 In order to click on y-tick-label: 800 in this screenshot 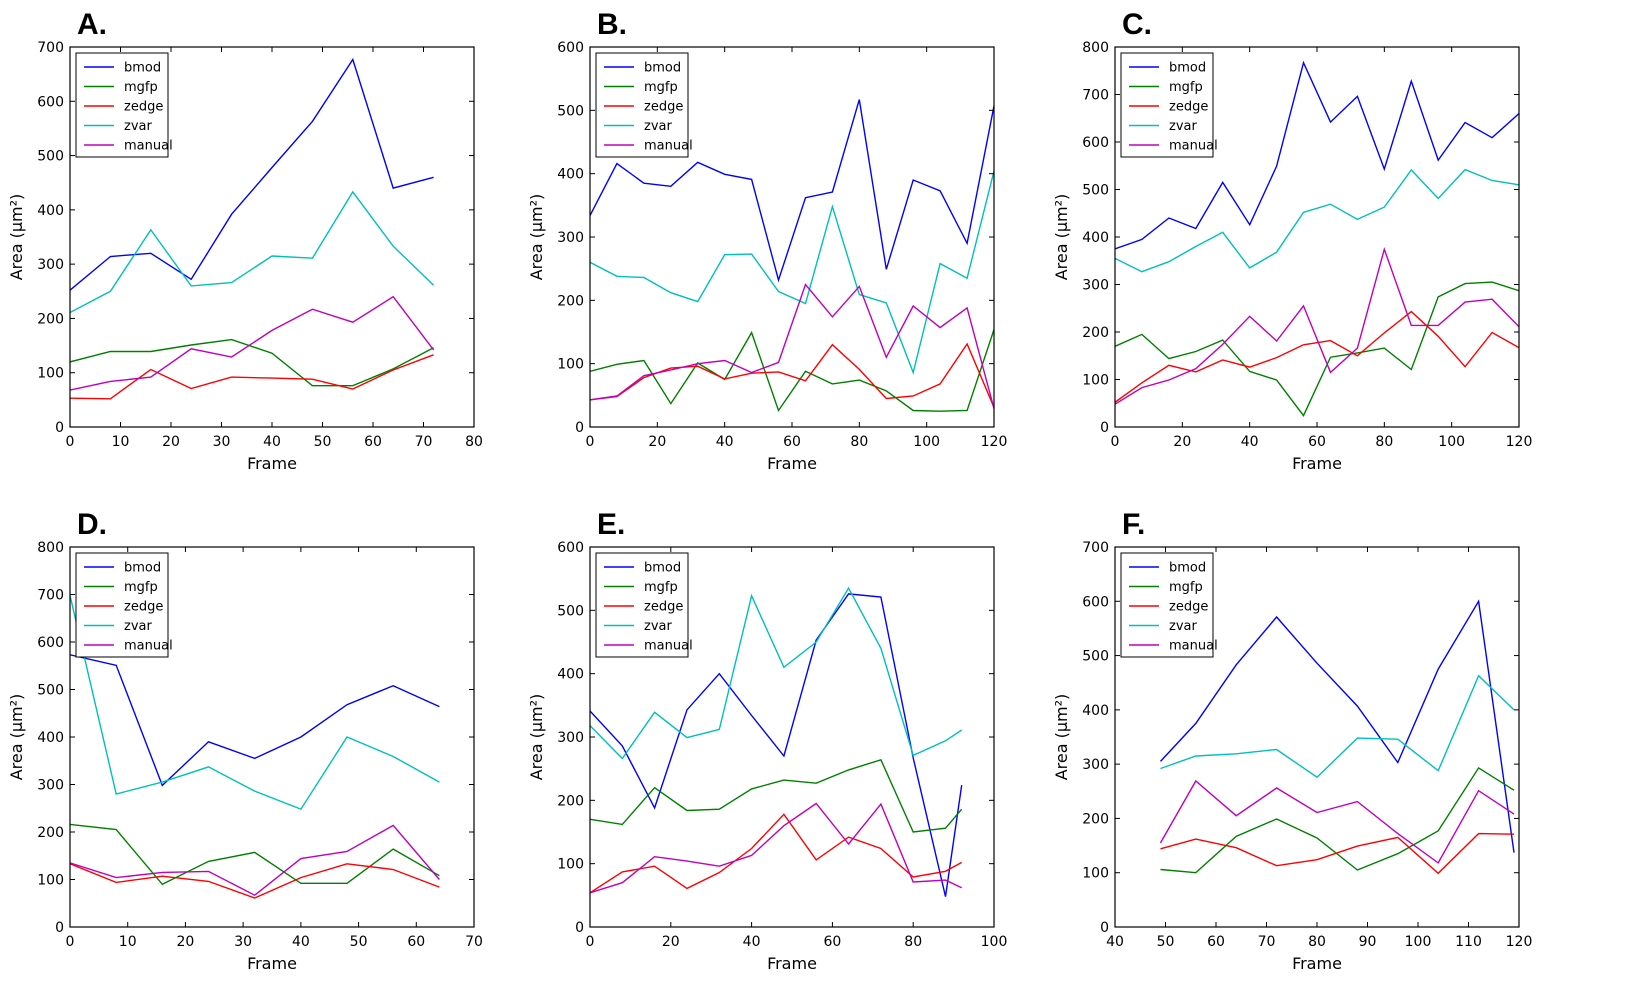, I will do `click(50, 548)`.